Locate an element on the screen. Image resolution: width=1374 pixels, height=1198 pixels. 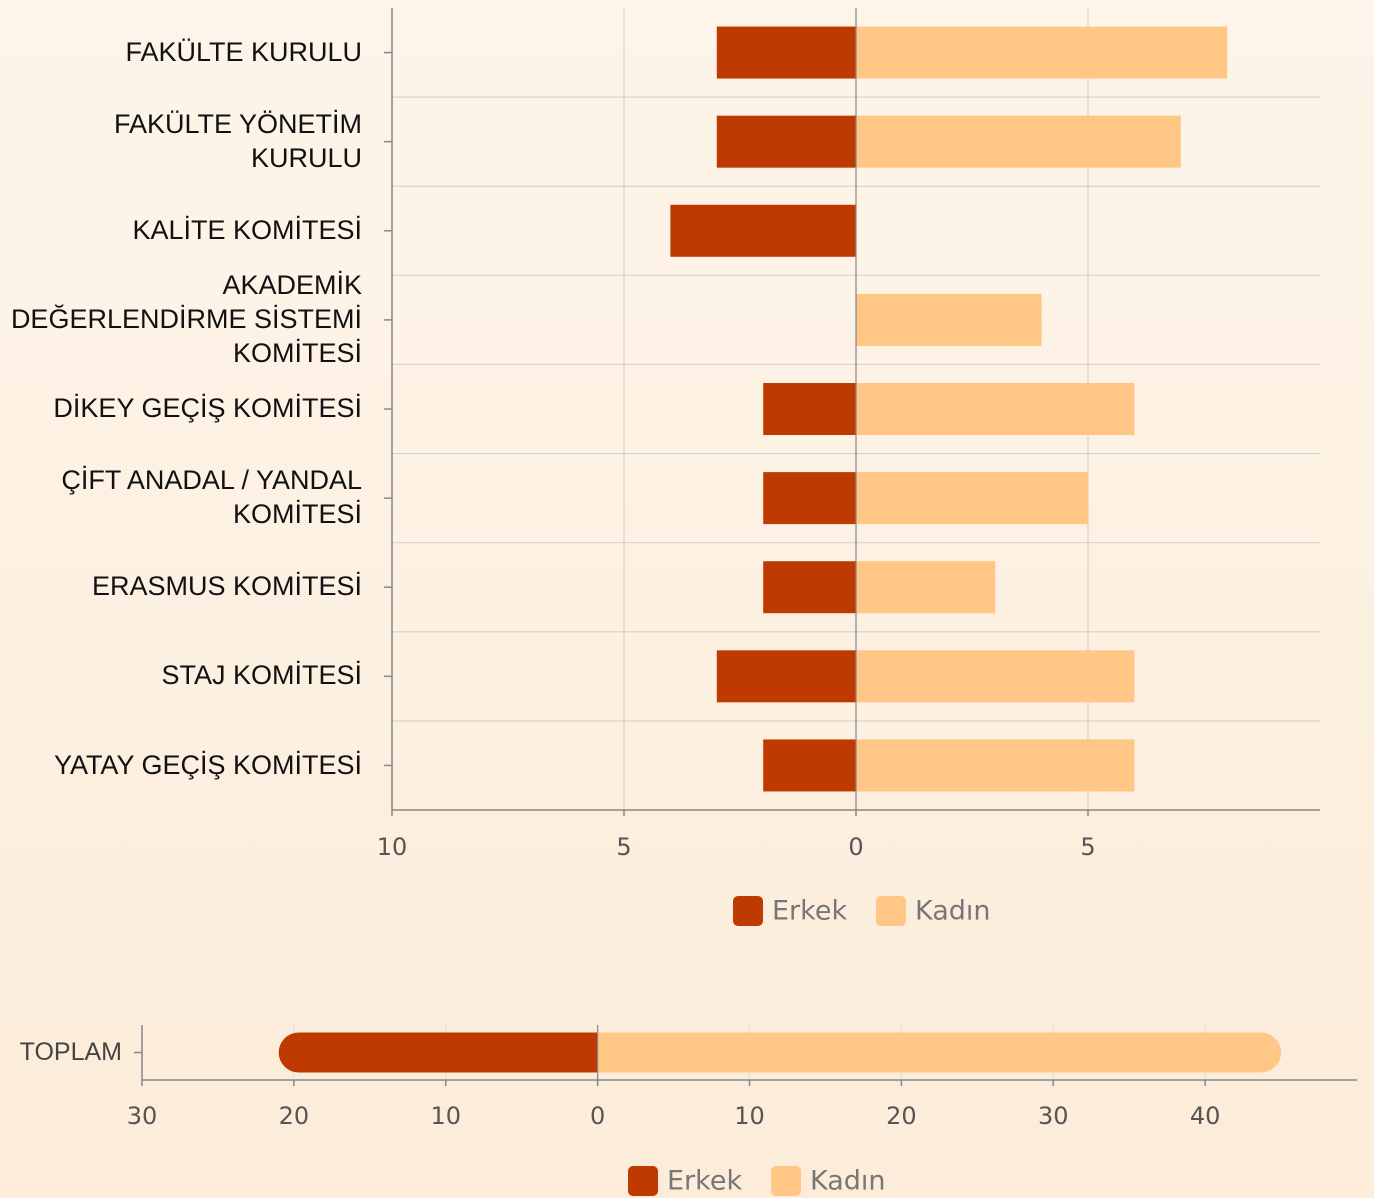
category-label: STAJ KOMİTESİ is located at coordinates (261, 675).